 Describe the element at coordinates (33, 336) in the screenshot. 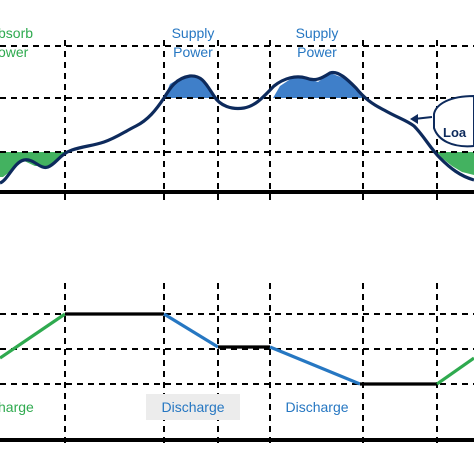

I see `soc-charge-left` at that location.